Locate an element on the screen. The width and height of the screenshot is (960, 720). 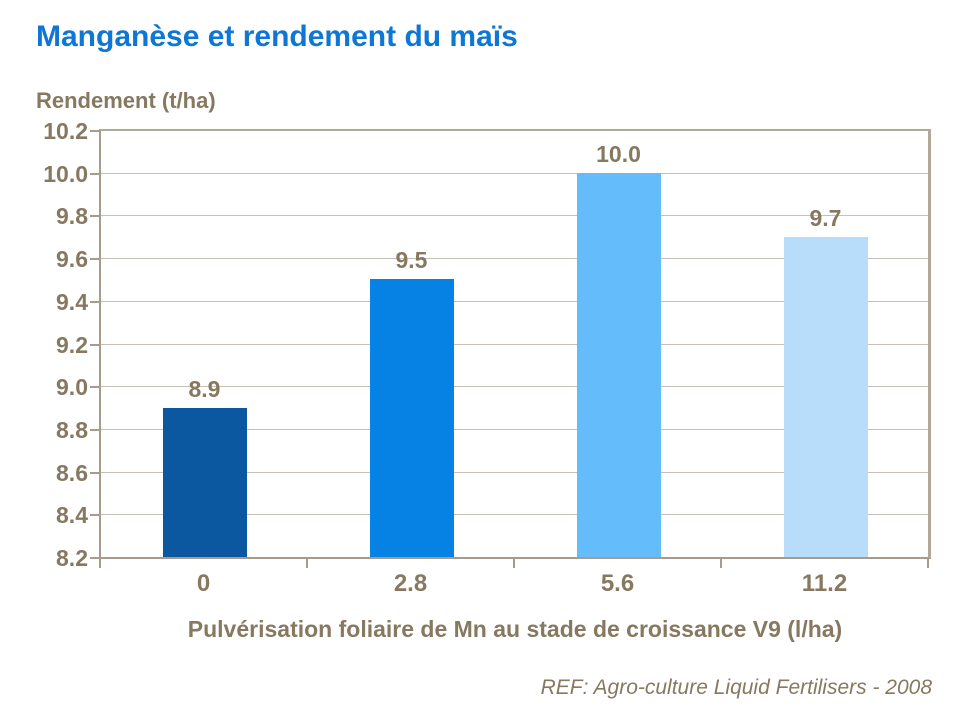
y-tick-label: 8.4 is located at coordinates (72, 515).